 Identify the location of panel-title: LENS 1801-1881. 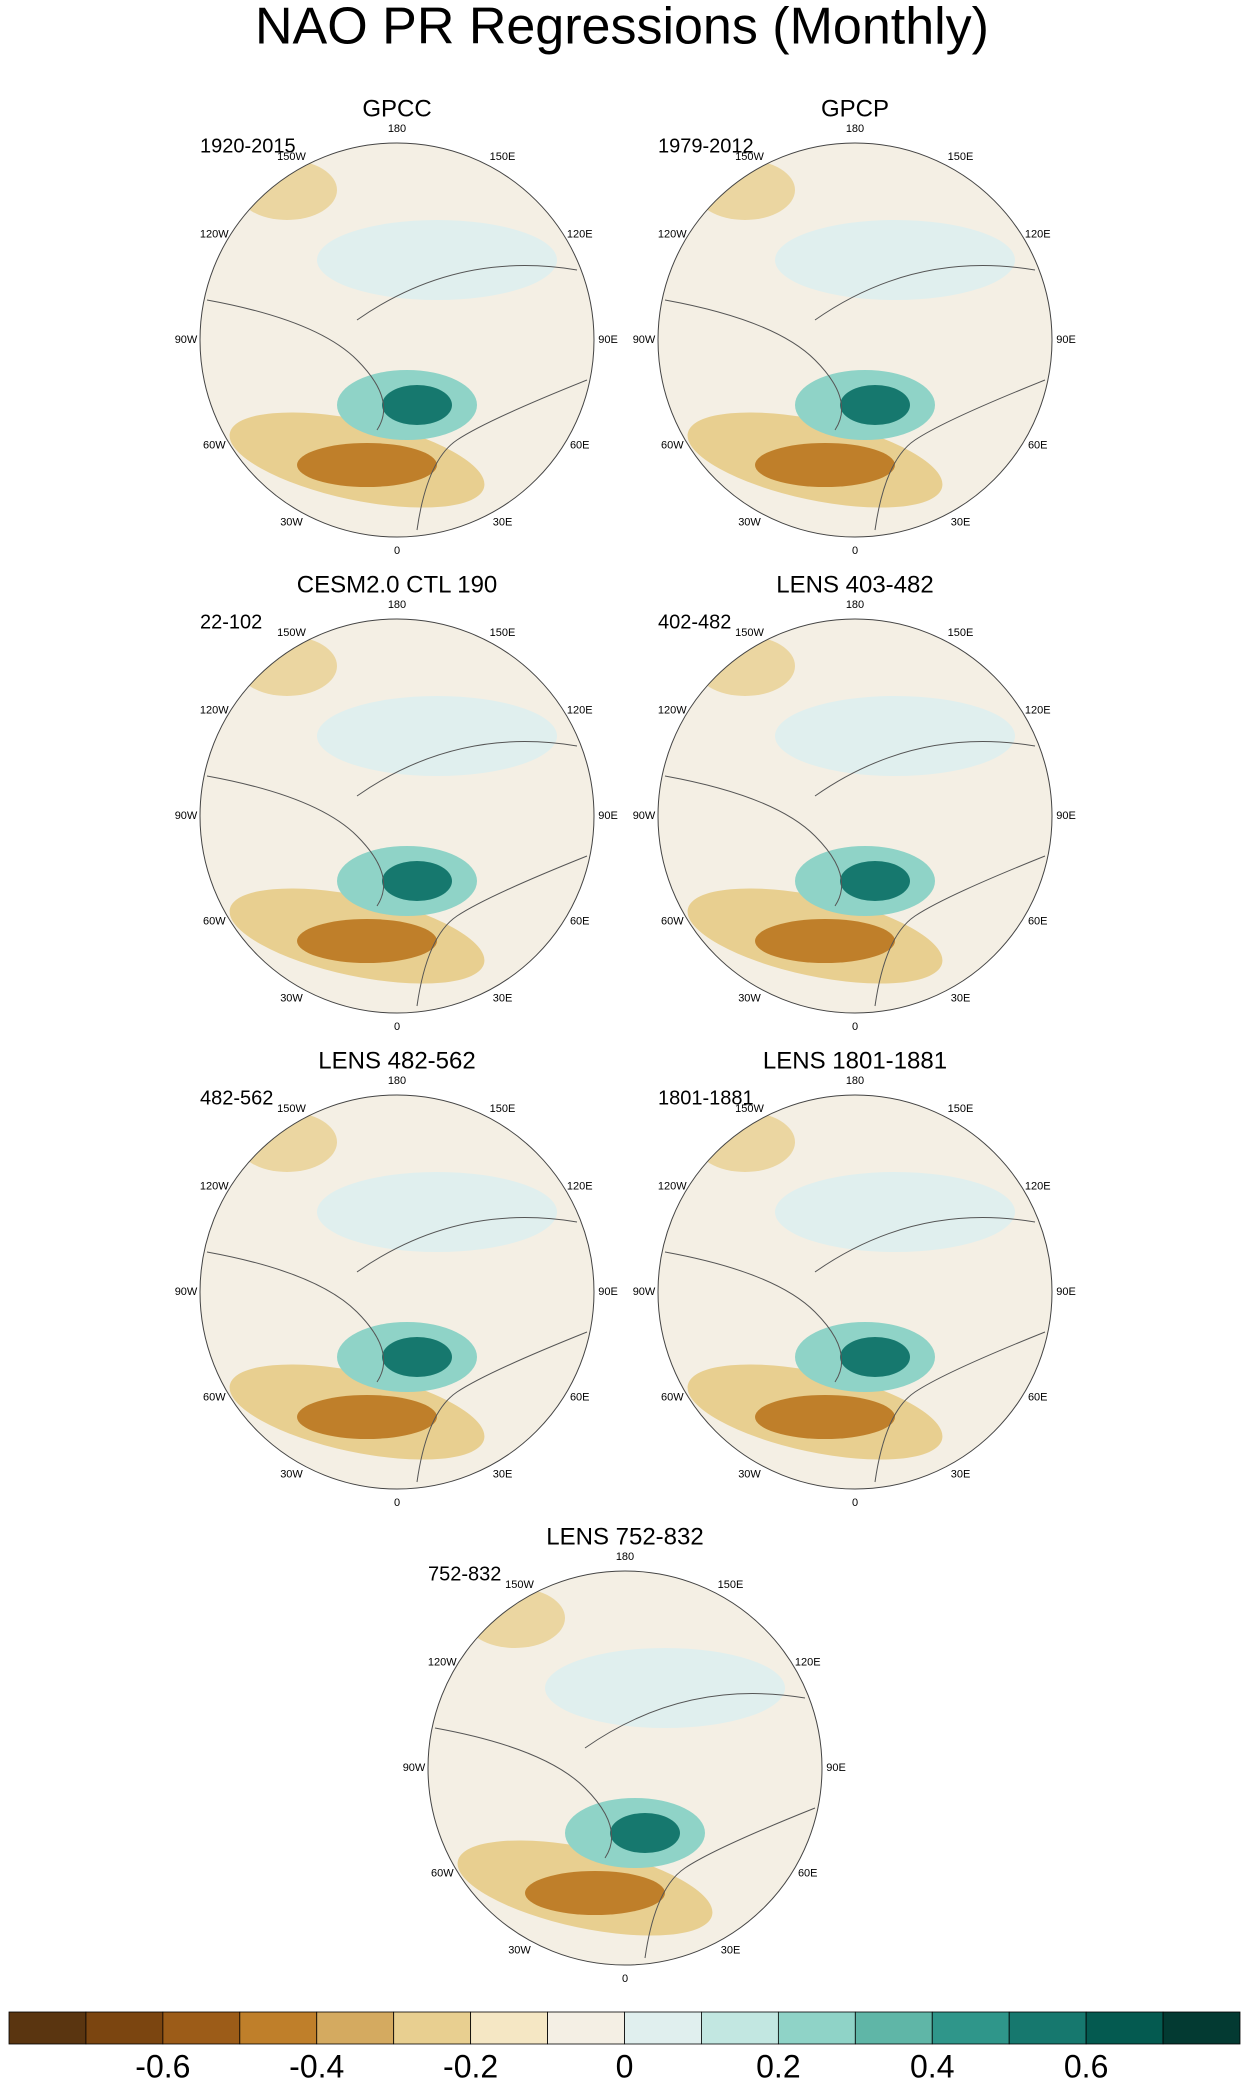
(855, 1060).